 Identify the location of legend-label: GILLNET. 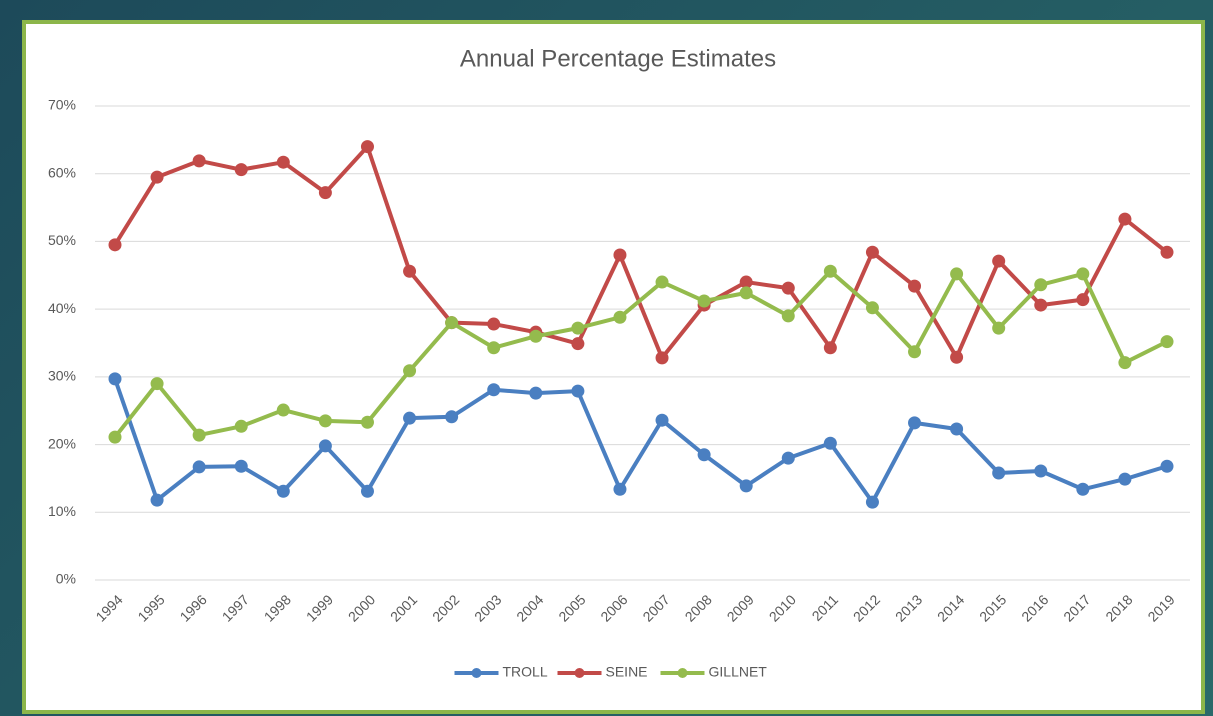
(738, 672).